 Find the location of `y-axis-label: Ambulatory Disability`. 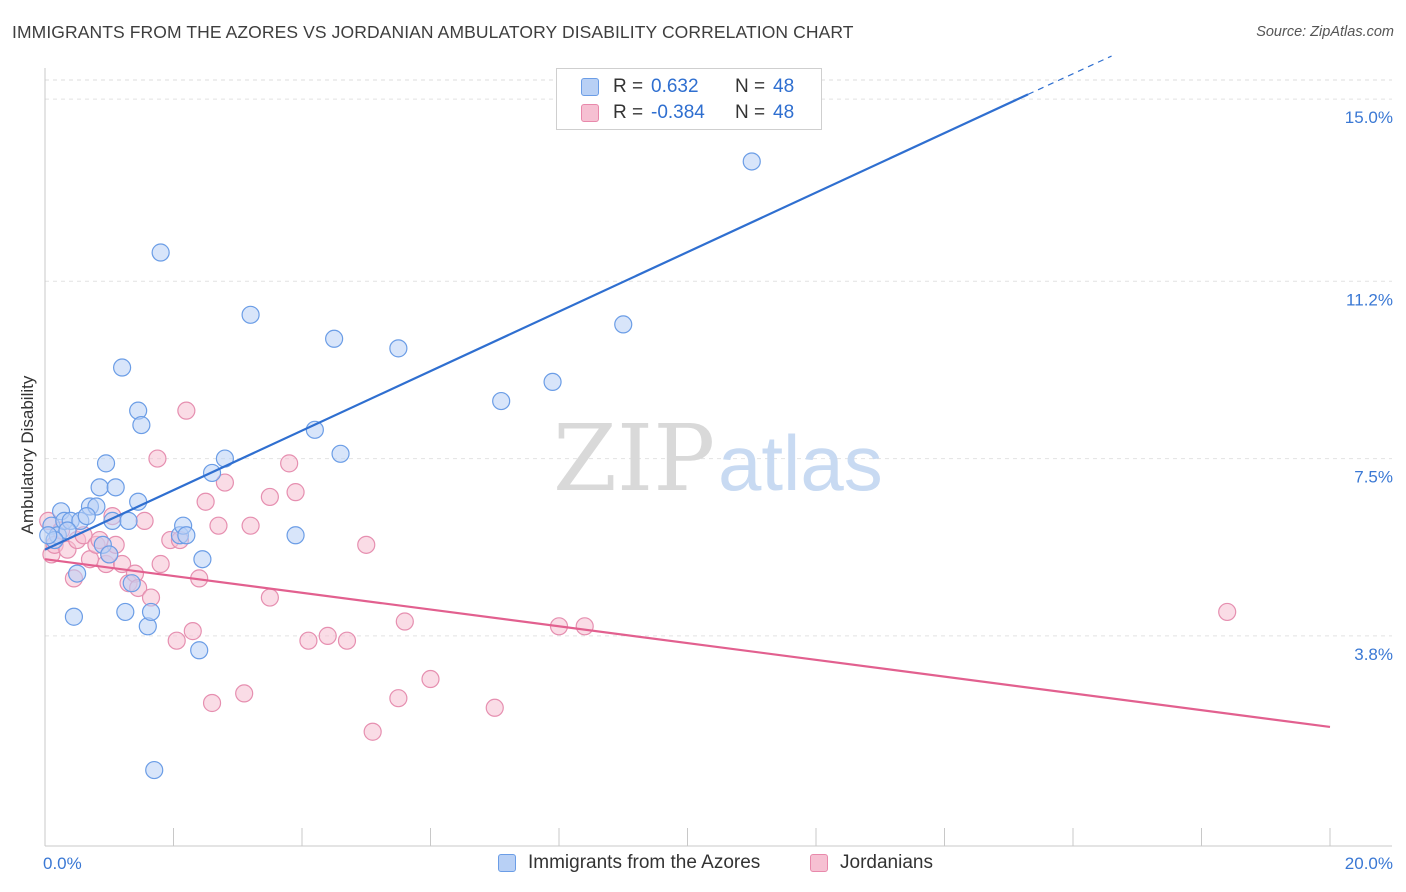

y-axis-label: Ambulatory Disability is located at coordinates (27, 454).